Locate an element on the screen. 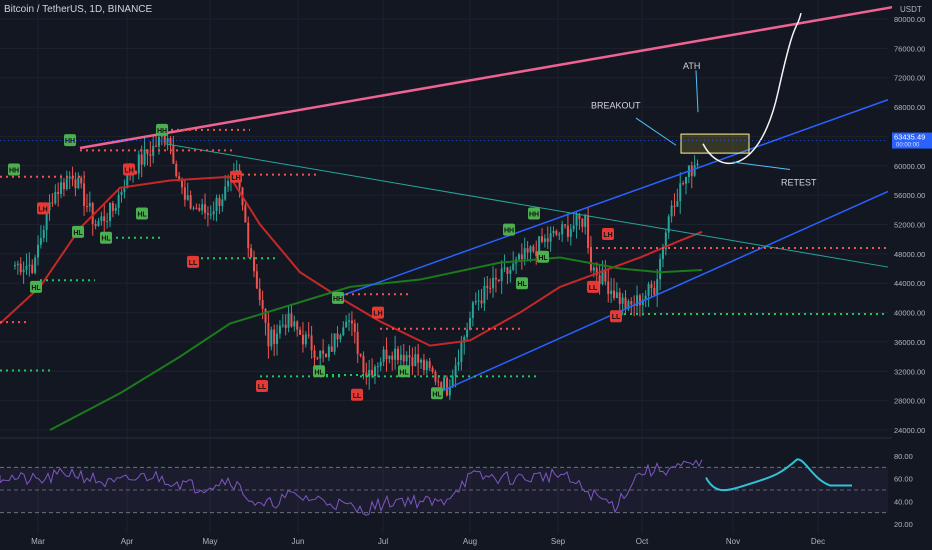  price-tick-label: 36000.00 is located at coordinates (909, 342).